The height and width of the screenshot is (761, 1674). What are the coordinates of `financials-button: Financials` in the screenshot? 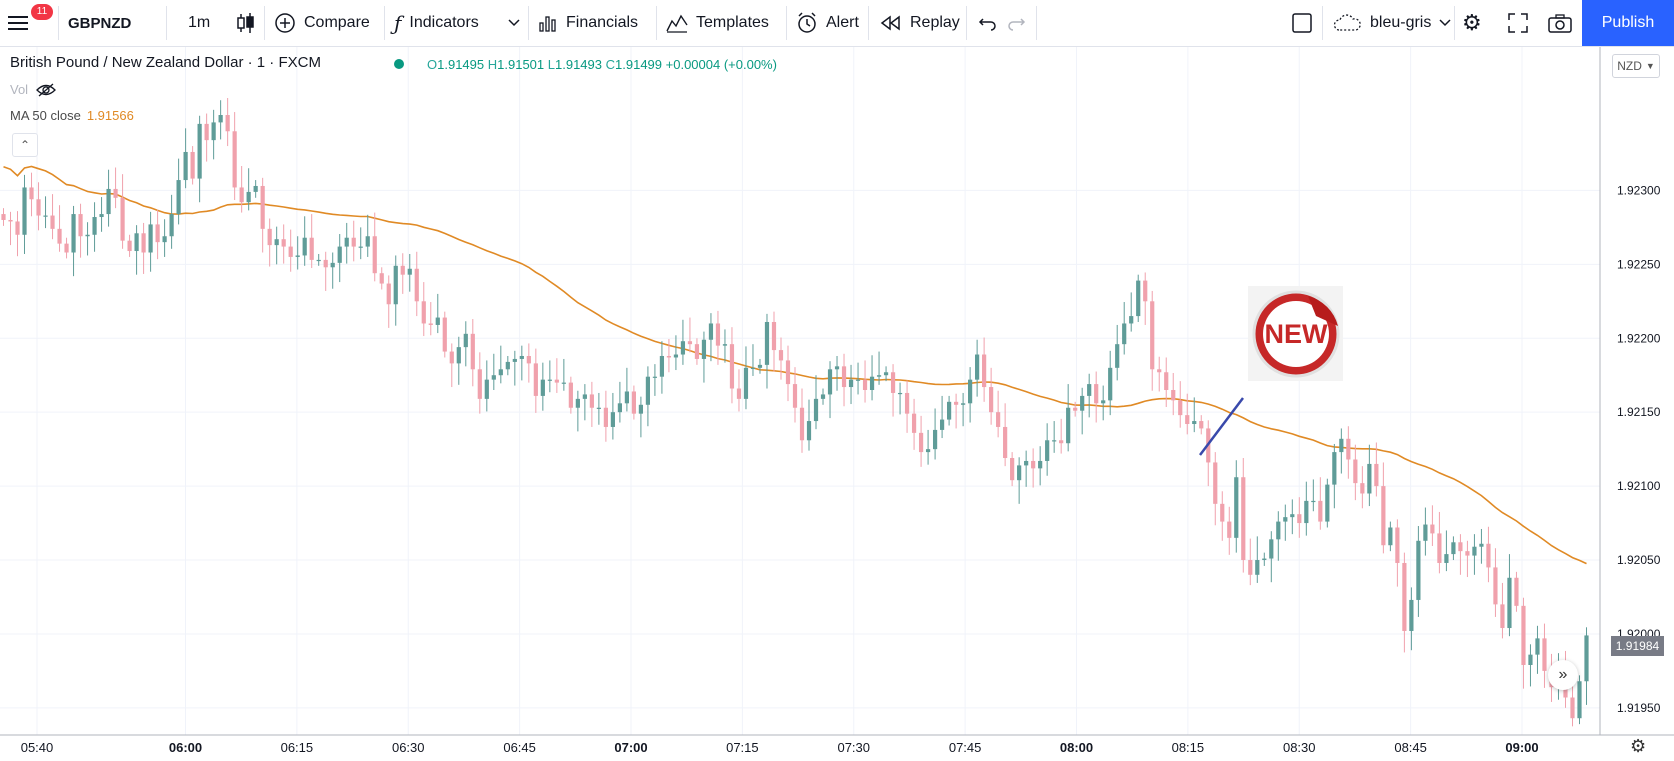 It's located at (588, 23).